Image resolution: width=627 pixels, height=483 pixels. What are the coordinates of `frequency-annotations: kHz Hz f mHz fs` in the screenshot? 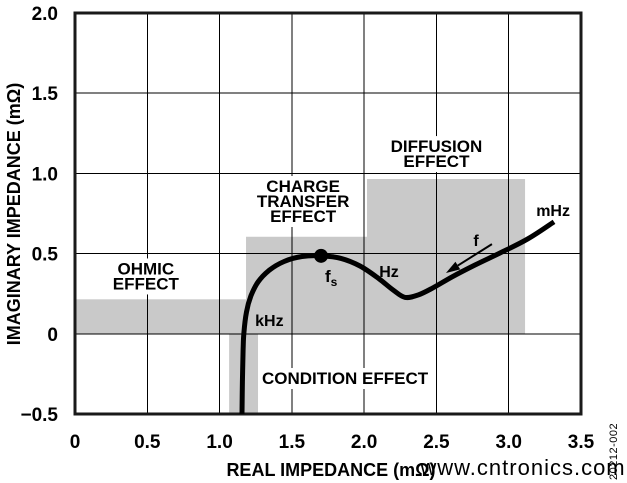 It's located at (412, 266).